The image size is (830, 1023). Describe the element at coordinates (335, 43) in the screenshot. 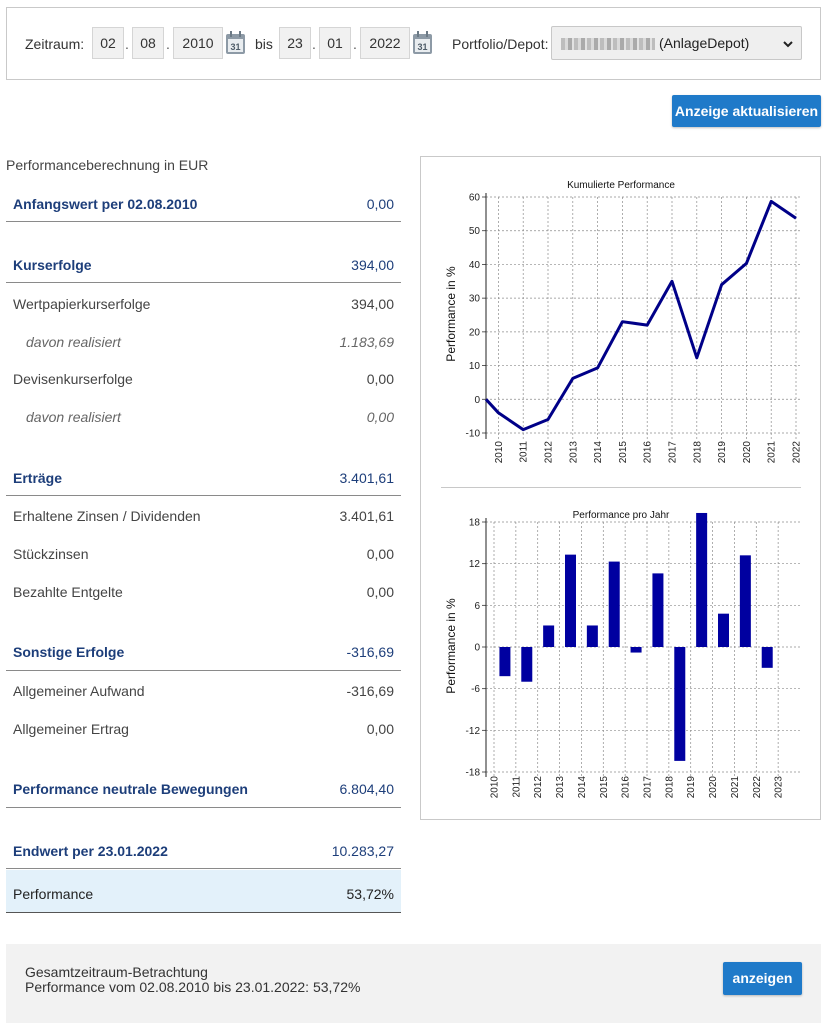

I see `to-month-input: 01` at that location.